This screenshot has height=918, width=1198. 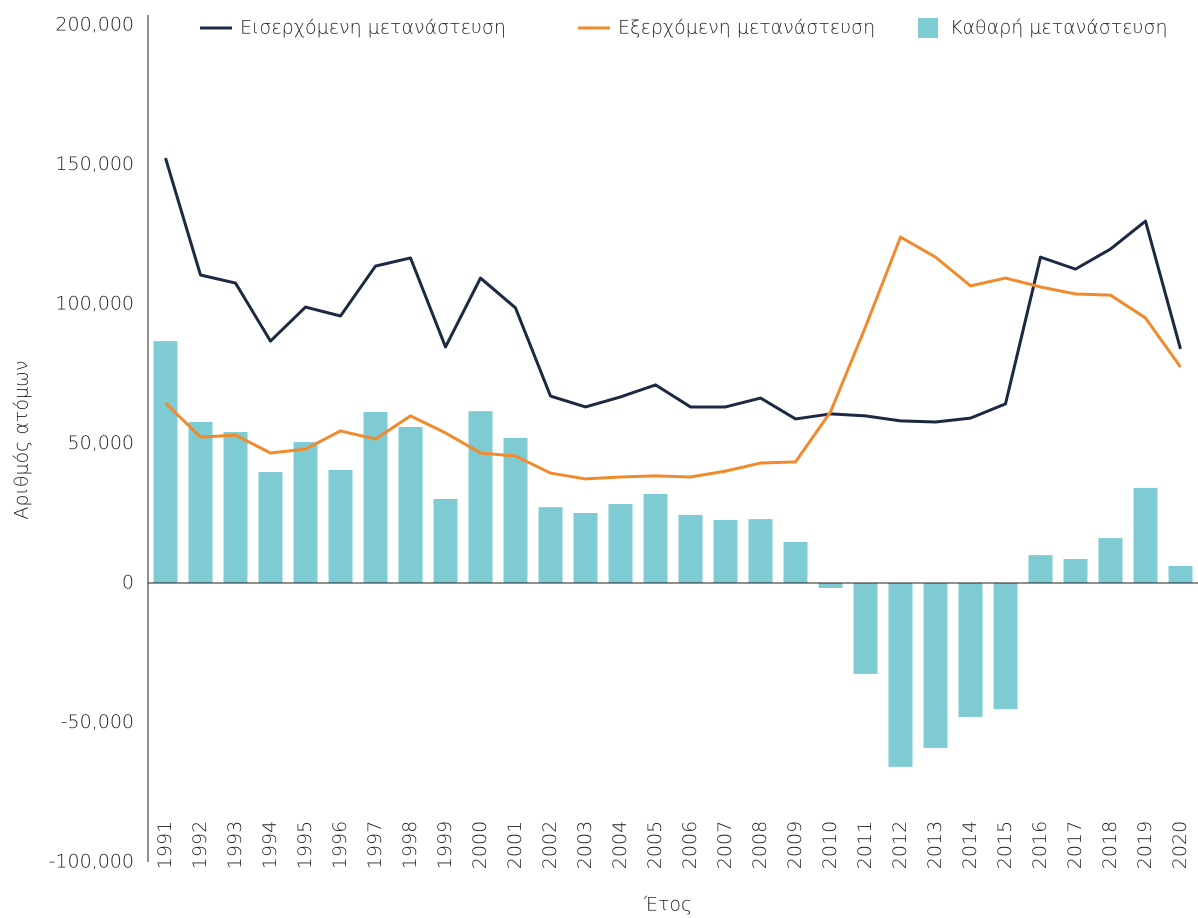 What do you see at coordinates (515, 845) in the screenshot?
I see `x-tick-label: 2001` at bounding box center [515, 845].